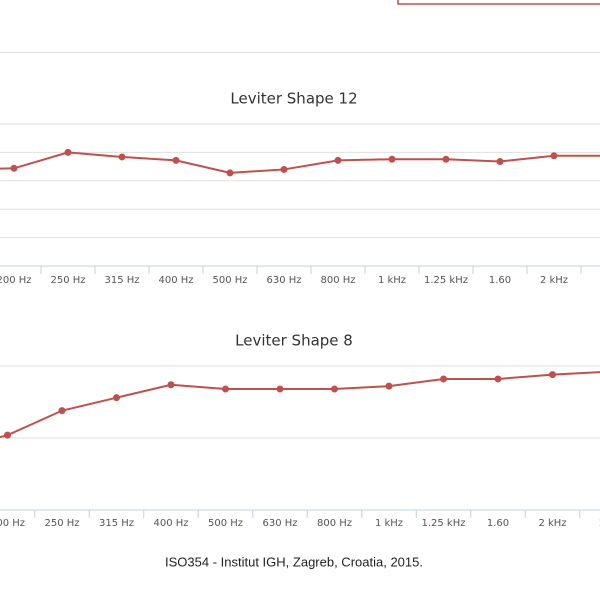  I want to click on chart-title: Leviter Shape 12, so click(293, 99).